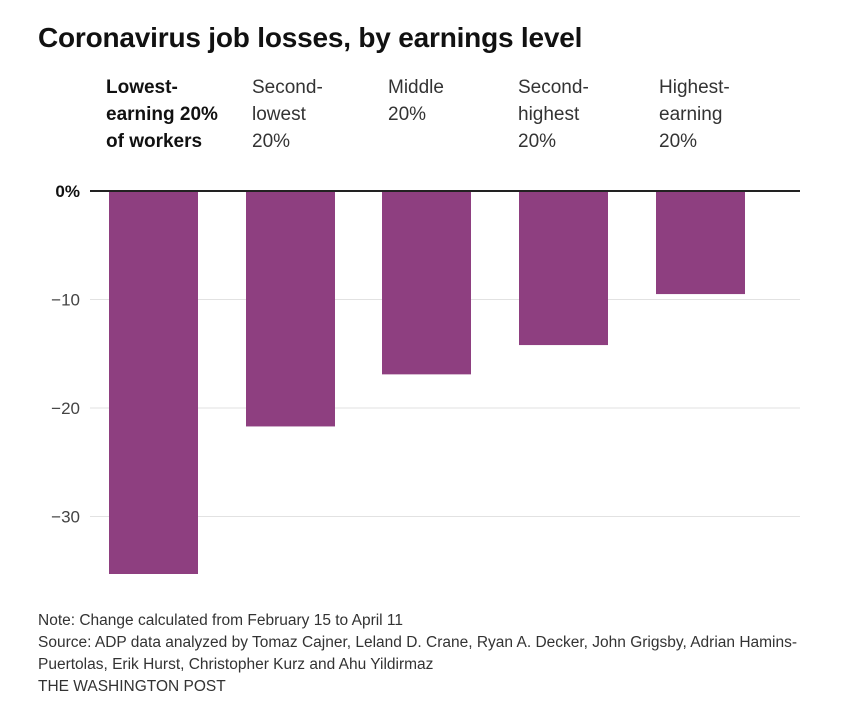 This screenshot has height=725, width=851. I want to click on category-label-second-lowest: Second- lowest 20%, so click(287, 114).